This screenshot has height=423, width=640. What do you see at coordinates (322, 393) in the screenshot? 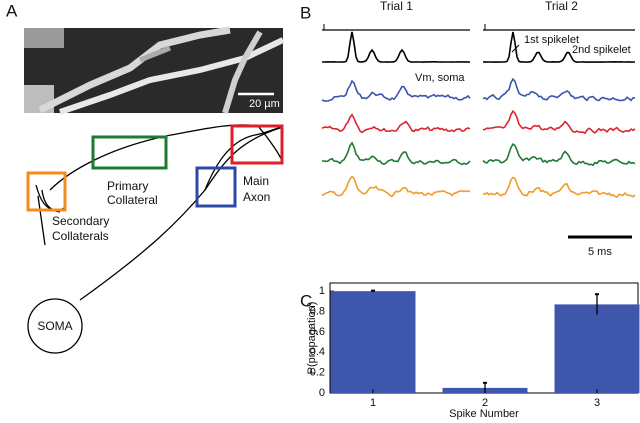
I see `y-tick-label: 0` at bounding box center [322, 393].